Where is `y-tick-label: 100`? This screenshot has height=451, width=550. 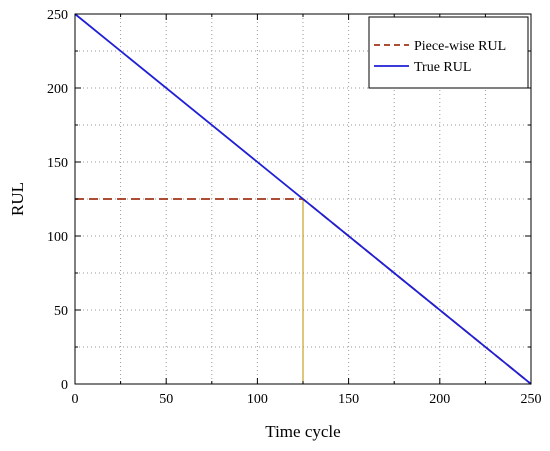
y-tick-label: 100 is located at coordinates (57, 237).